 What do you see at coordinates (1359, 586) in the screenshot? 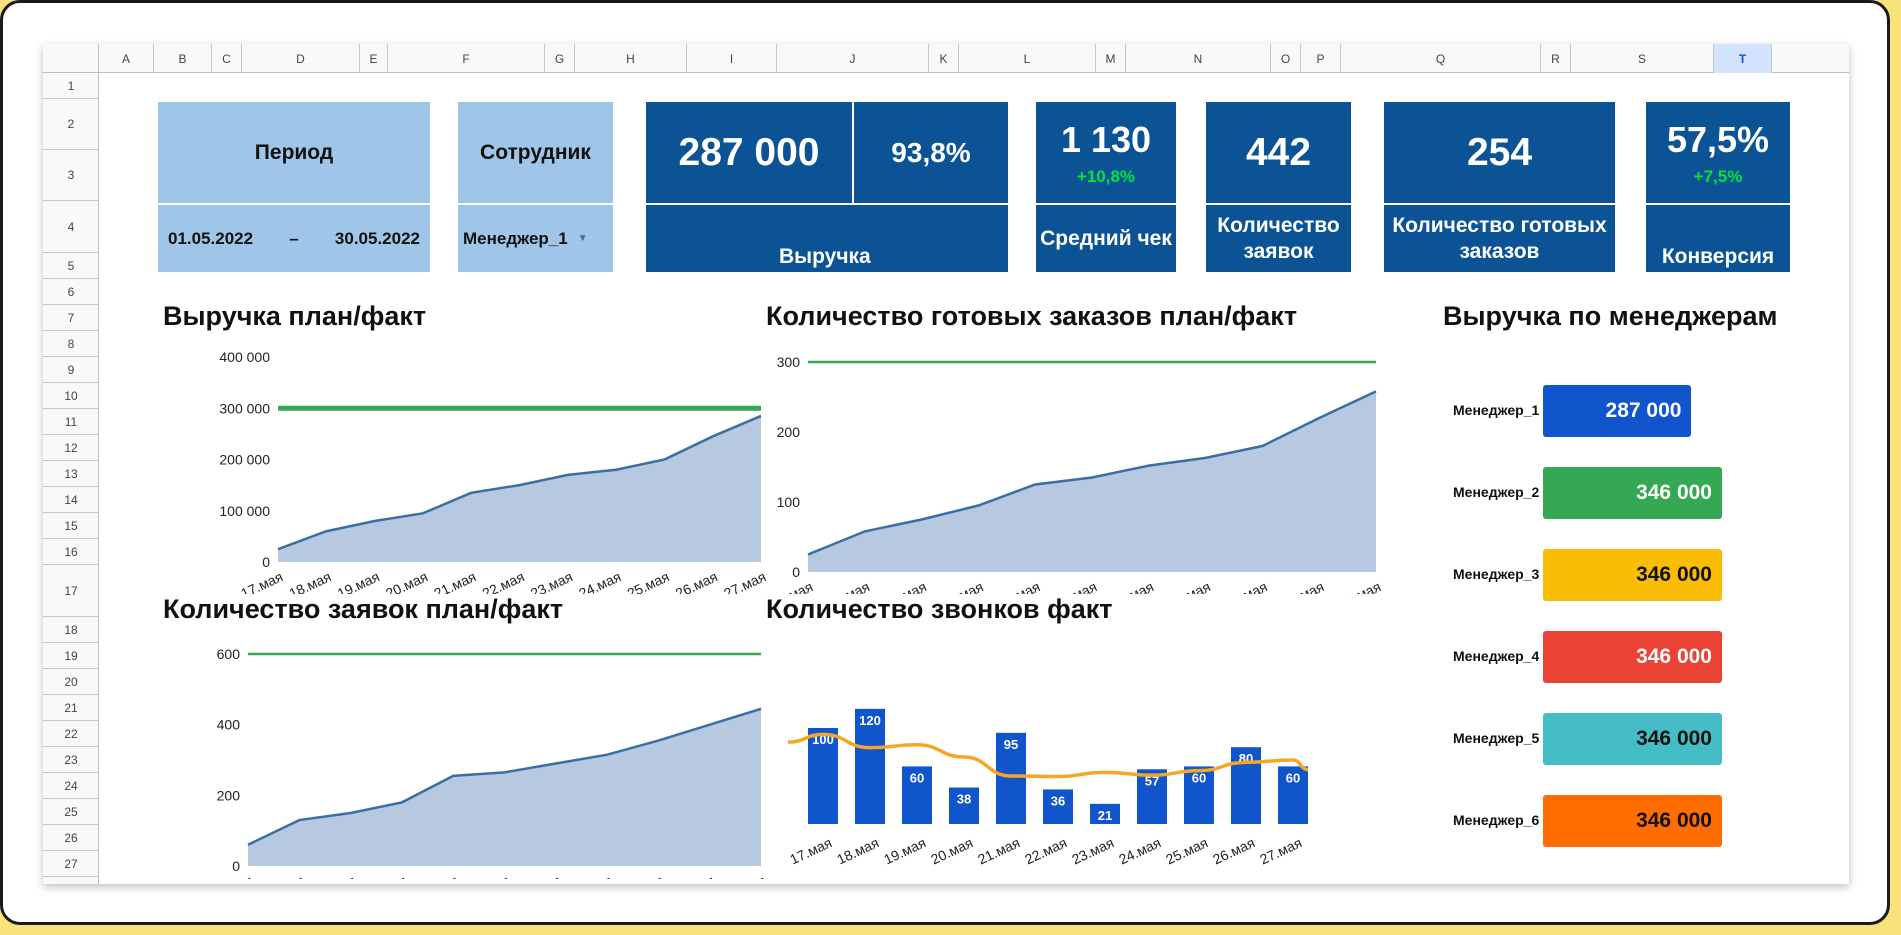
I see `x-tick-label: 27.мая` at bounding box center [1359, 586].